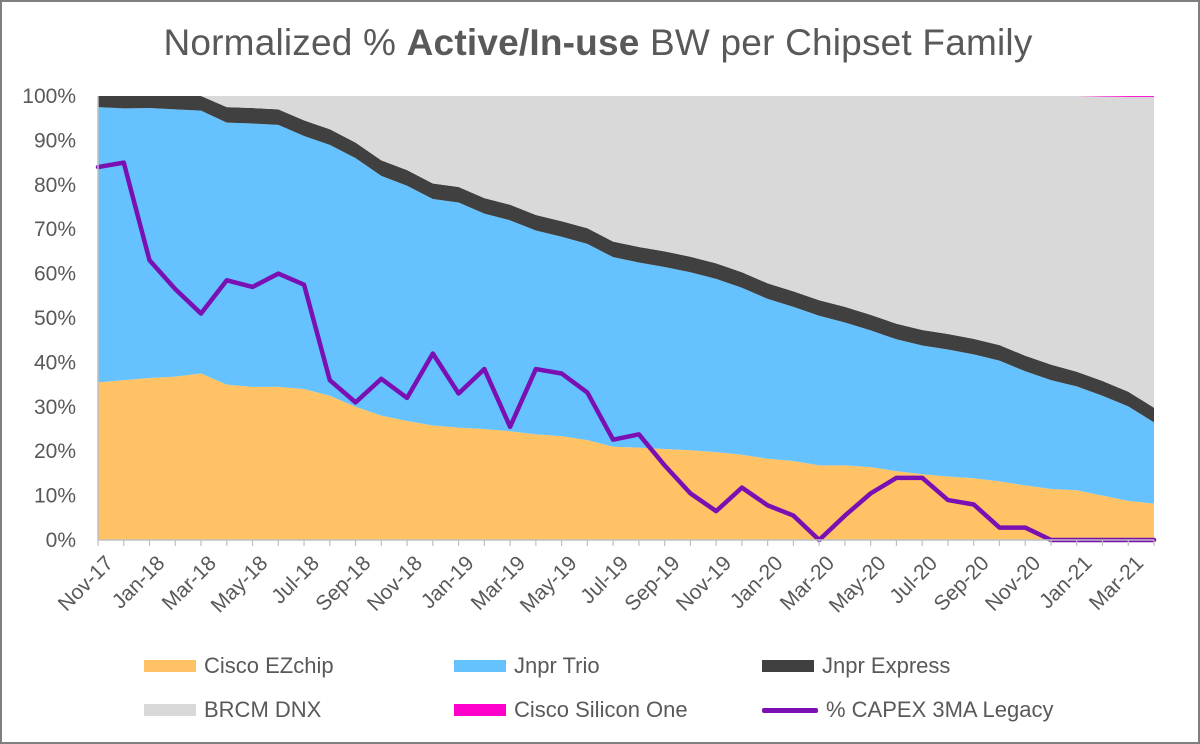 This screenshot has width=1200, height=744. What do you see at coordinates (55, 318) in the screenshot?
I see `y-tick-label: 50%` at bounding box center [55, 318].